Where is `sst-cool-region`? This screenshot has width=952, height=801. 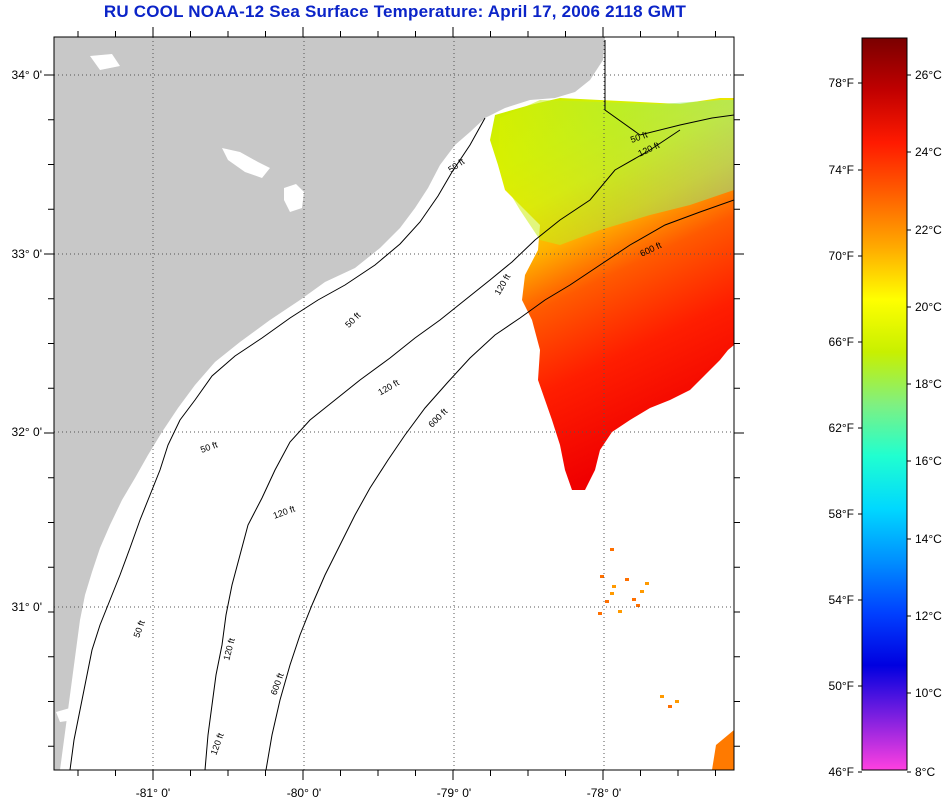 sst-cool-region is located at coordinates (616, 172).